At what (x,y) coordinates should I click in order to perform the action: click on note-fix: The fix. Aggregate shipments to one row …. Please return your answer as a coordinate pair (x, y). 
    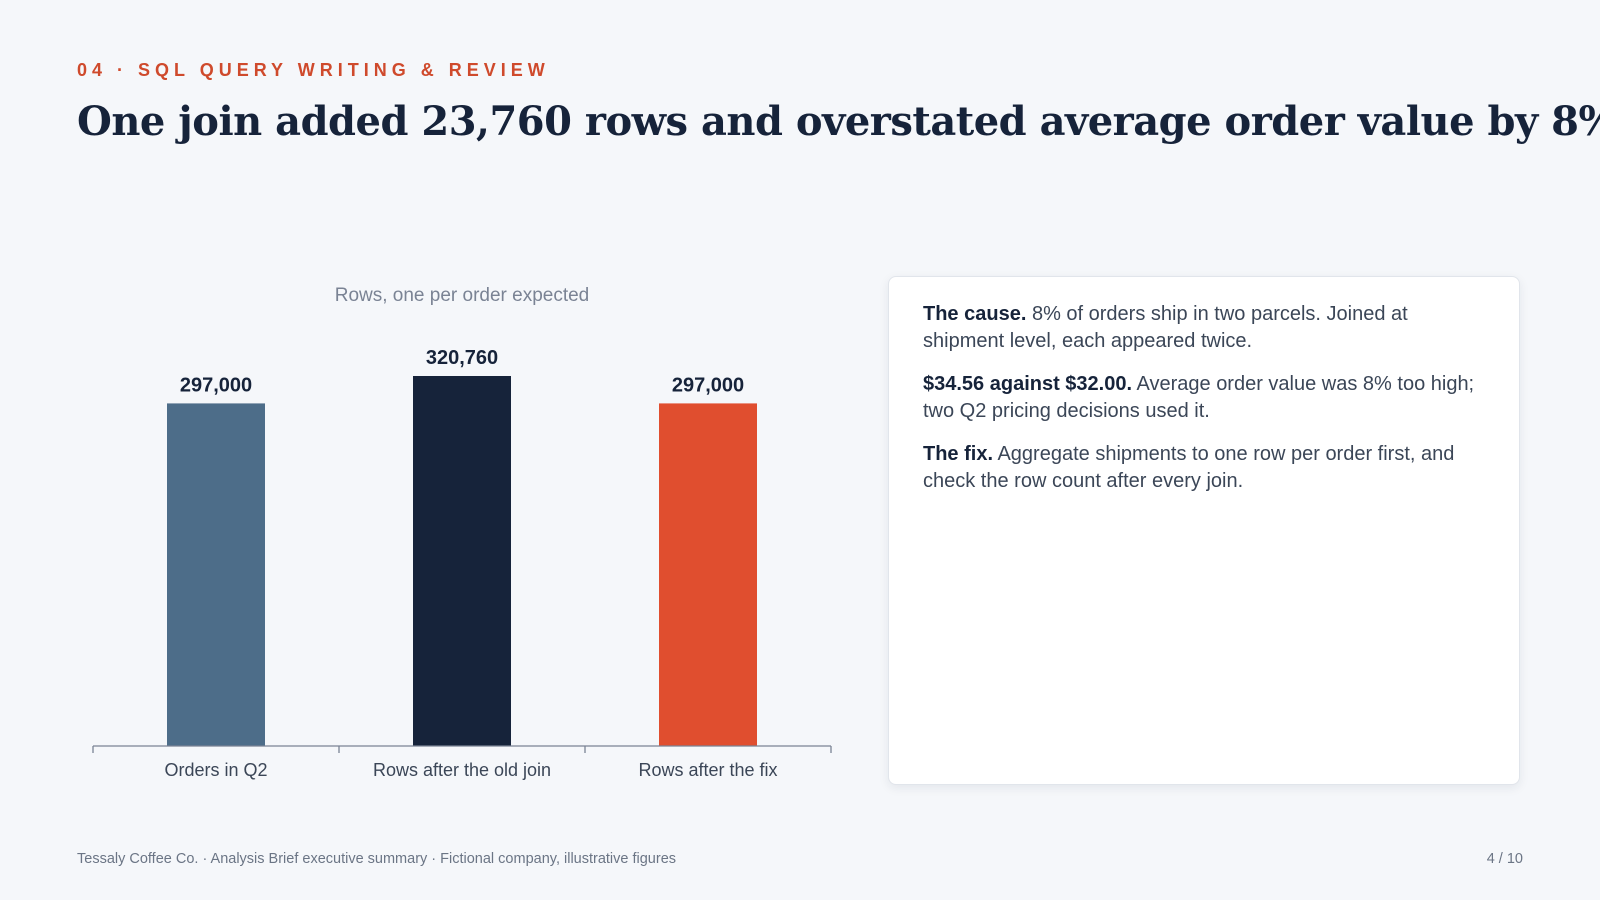
    Looking at the image, I should click on (1204, 468).